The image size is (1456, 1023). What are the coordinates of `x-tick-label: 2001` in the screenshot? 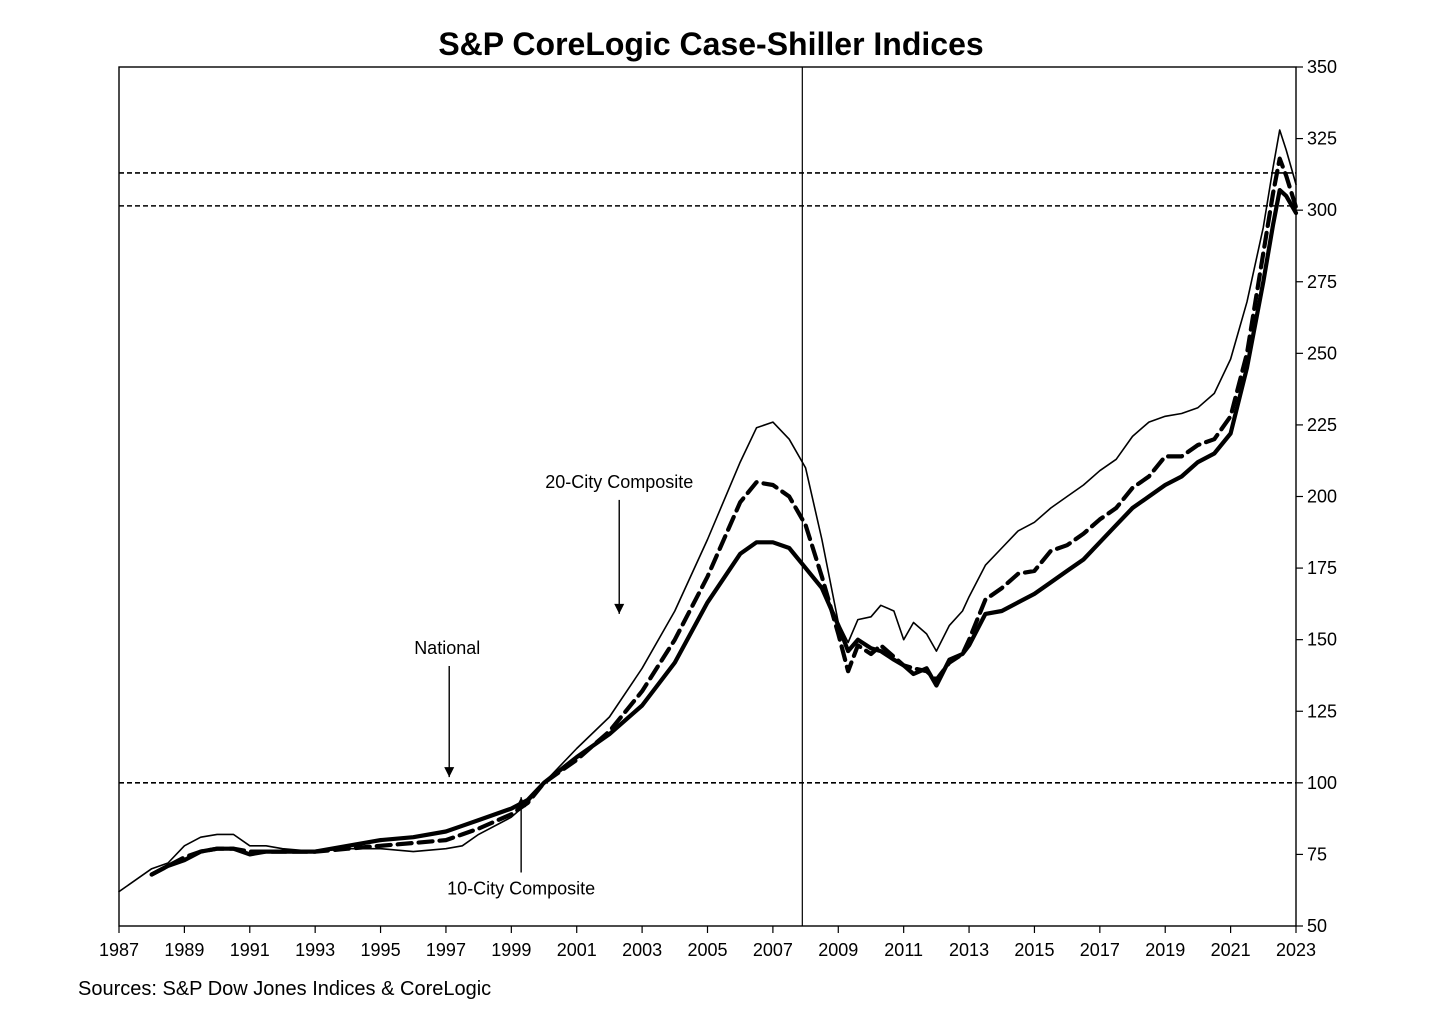 It's located at (577, 950).